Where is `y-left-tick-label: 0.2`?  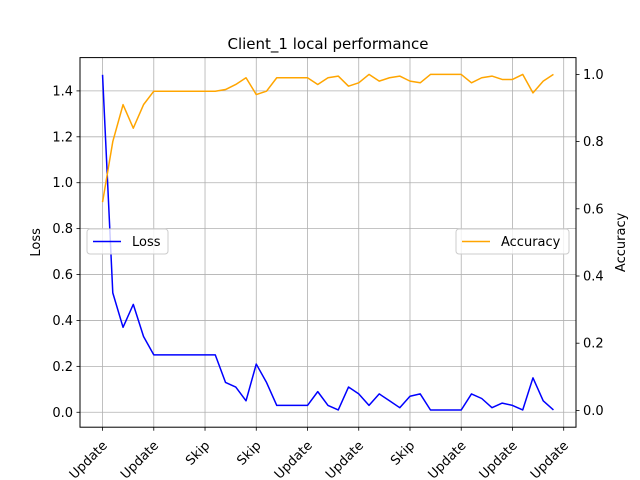 y-left-tick-label: 0.2 is located at coordinates (62, 367).